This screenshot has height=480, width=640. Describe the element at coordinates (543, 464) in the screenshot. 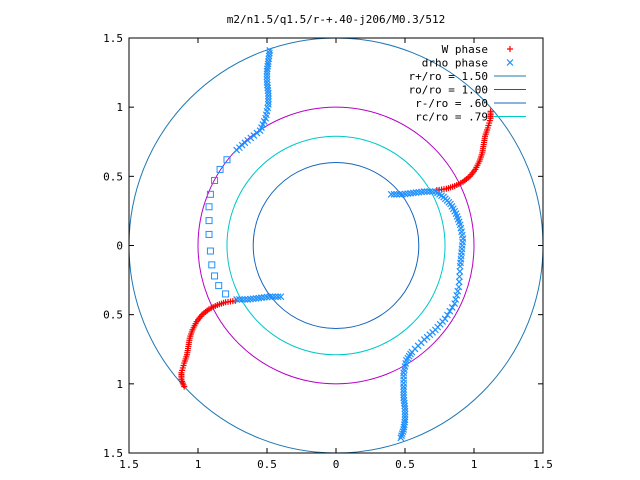

I see `x-tick-label-6: 1.5` at that location.